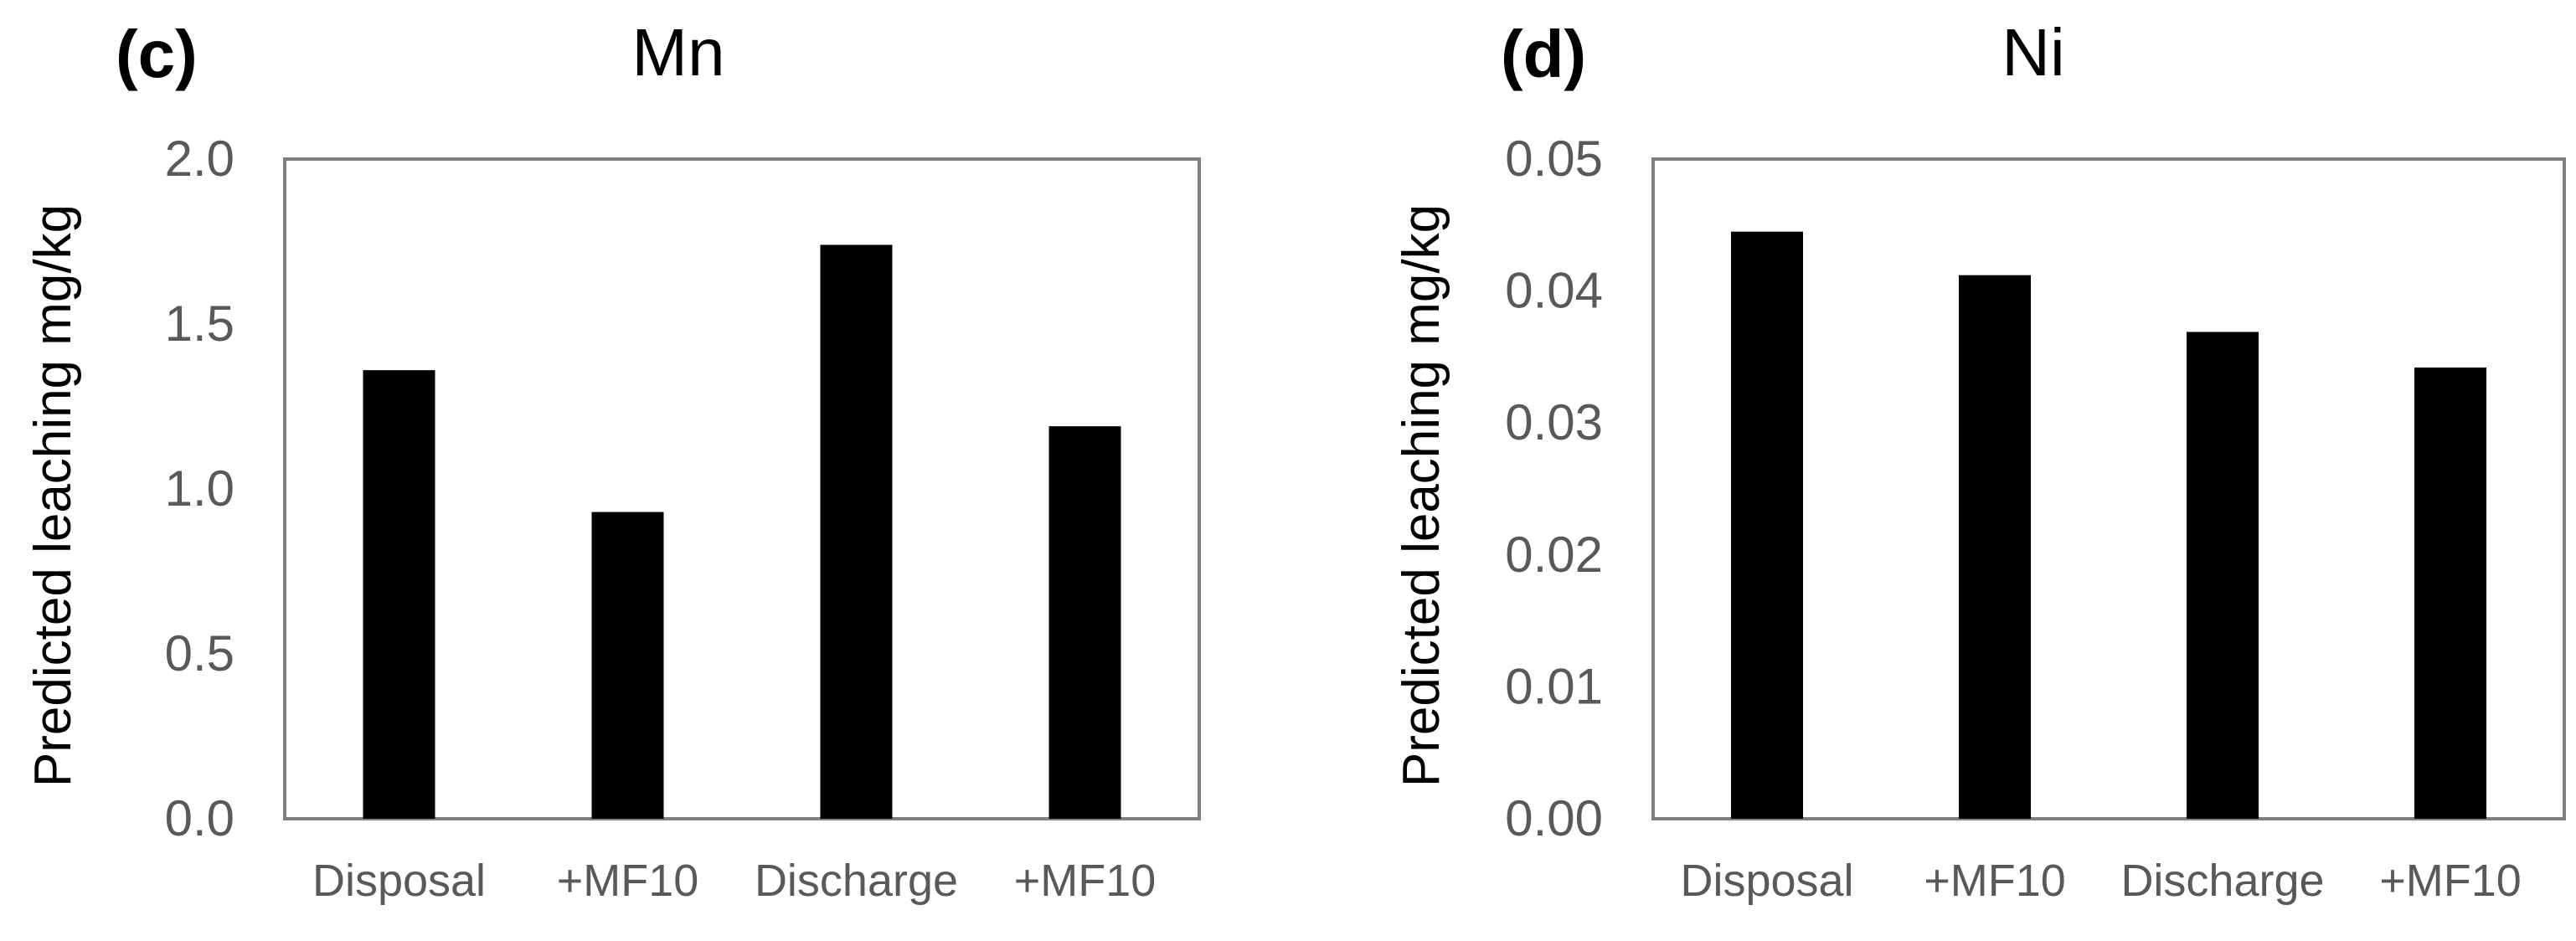 This screenshot has height=941, width=2576. I want to click on y-tick-label: 0.03, so click(1554, 422).